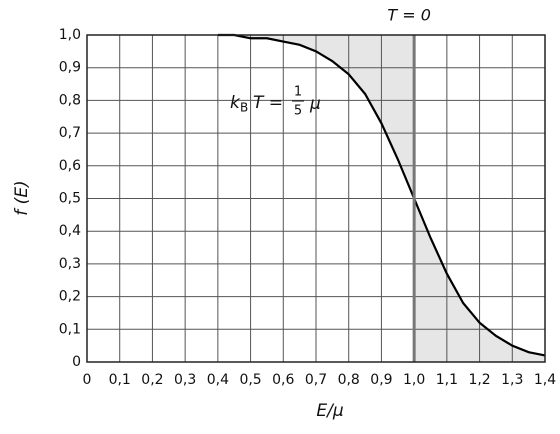 This screenshot has width=560, height=434. Describe the element at coordinates (447, 380) in the screenshot. I see `x-tick-label: 1,1` at that location.